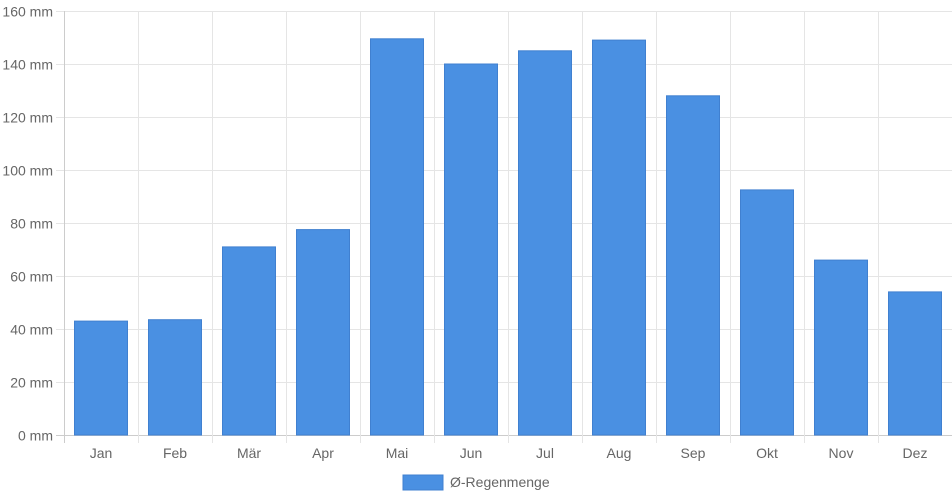 This screenshot has width=952, height=500. Describe the element at coordinates (693, 265) in the screenshot. I see `bar-sep` at that location.